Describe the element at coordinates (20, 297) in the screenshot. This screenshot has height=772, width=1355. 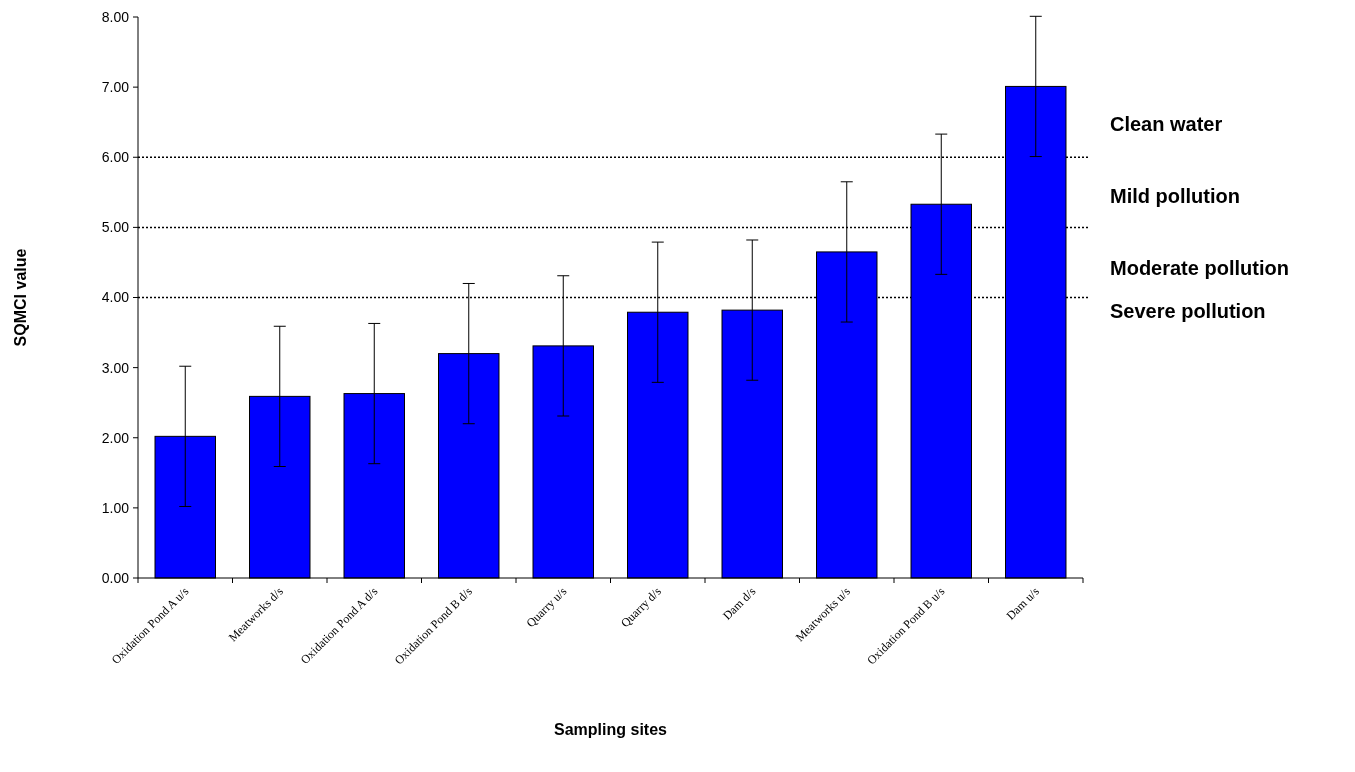
I see `y-axis-title: SQMCI value` at that location.